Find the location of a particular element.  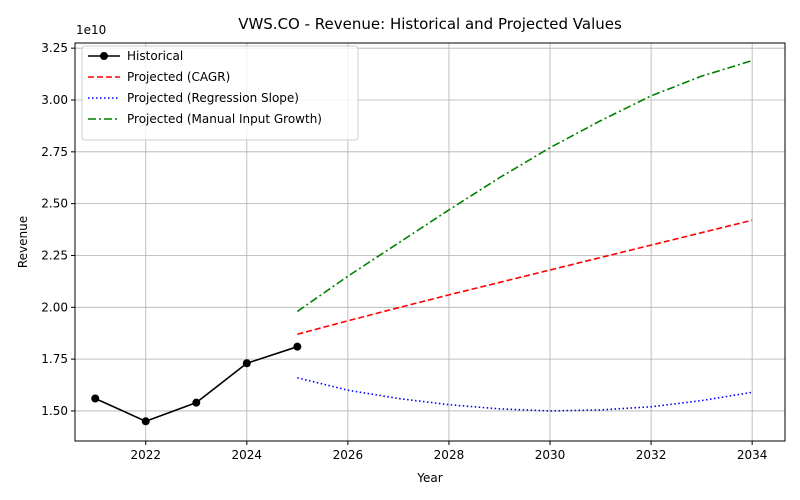

legend-item: Projected (CAGR) is located at coordinates (159, 77).